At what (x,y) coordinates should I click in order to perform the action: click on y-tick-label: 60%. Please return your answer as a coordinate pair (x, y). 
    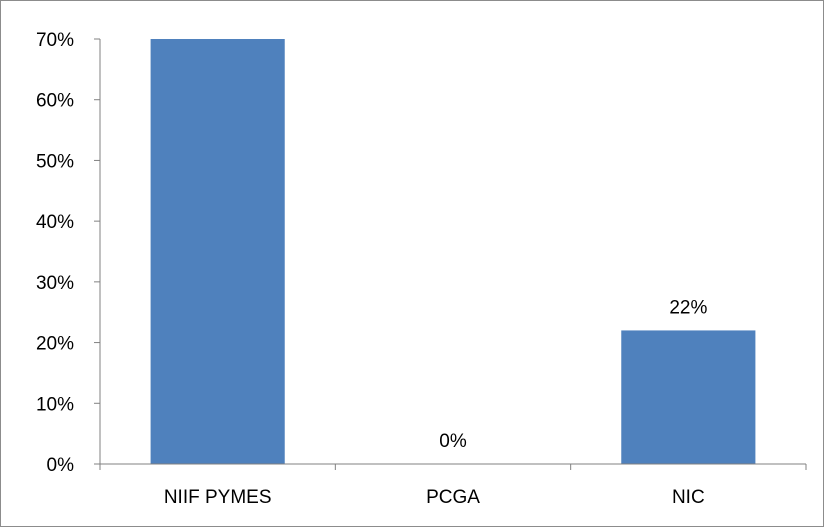
    Looking at the image, I should click on (55, 101).